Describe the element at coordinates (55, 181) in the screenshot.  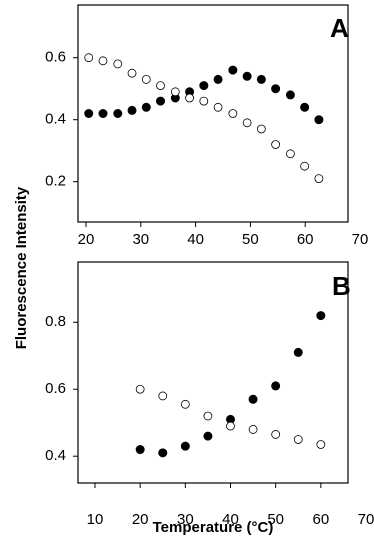
I see `y-tick-label: 0.2` at that location.